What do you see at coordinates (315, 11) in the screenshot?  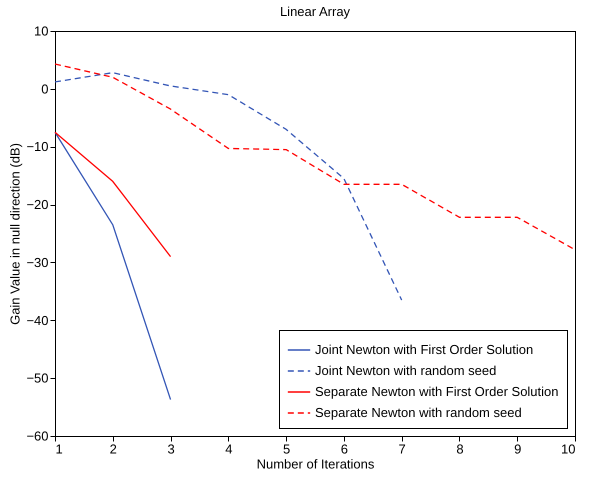 I see `chart-title: Linear Array` at bounding box center [315, 11].